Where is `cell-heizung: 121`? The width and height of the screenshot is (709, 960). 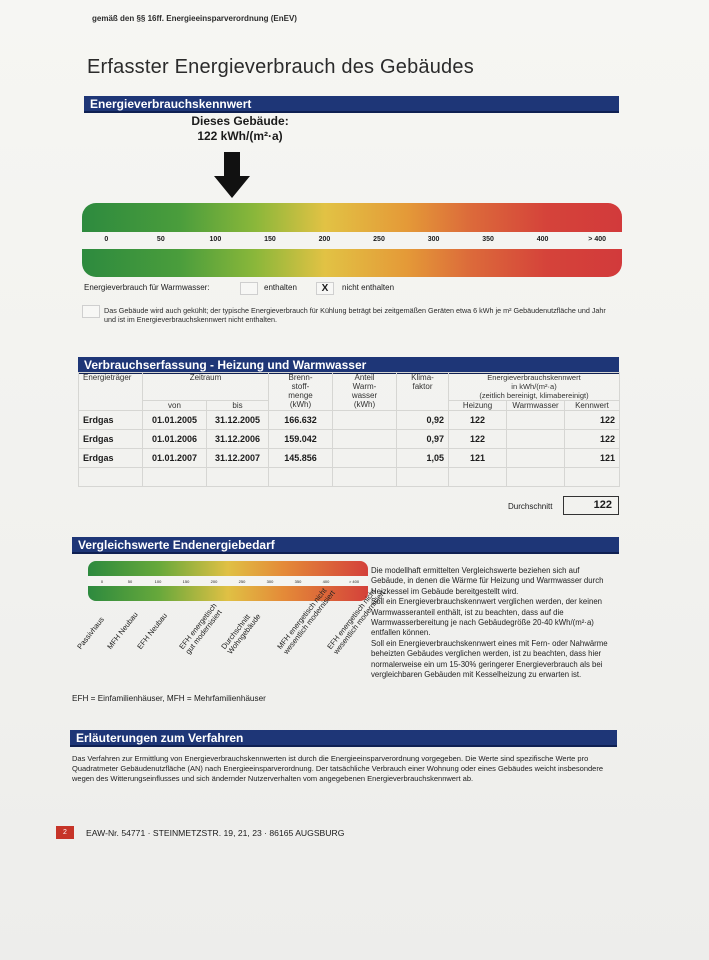
cell-heizung: 121 is located at coordinates (477, 458).